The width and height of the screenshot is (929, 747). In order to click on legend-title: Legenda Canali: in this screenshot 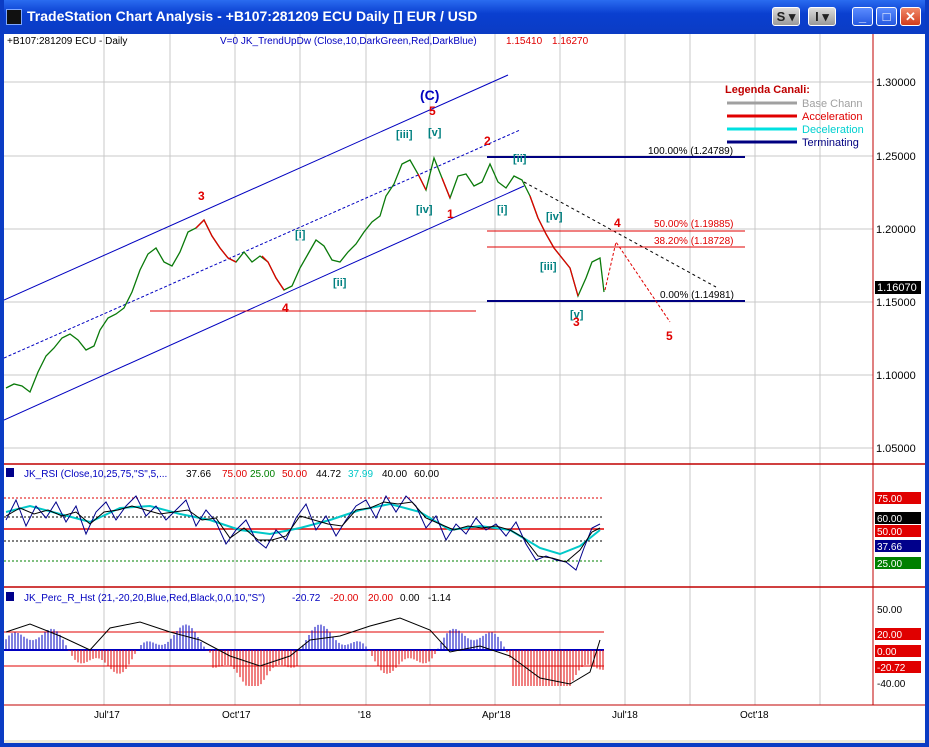, I will do `click(767, 90)`.